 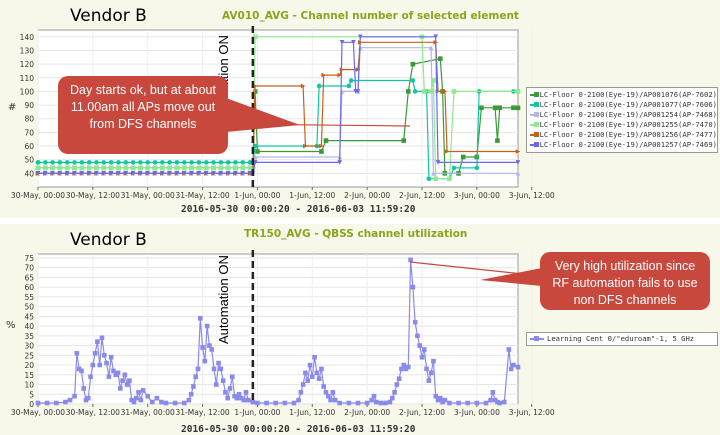 What do you see at coordinates (29, 297) in the screenshot?
I see `y-tick-label: 55` at bounding box center [29, 297].